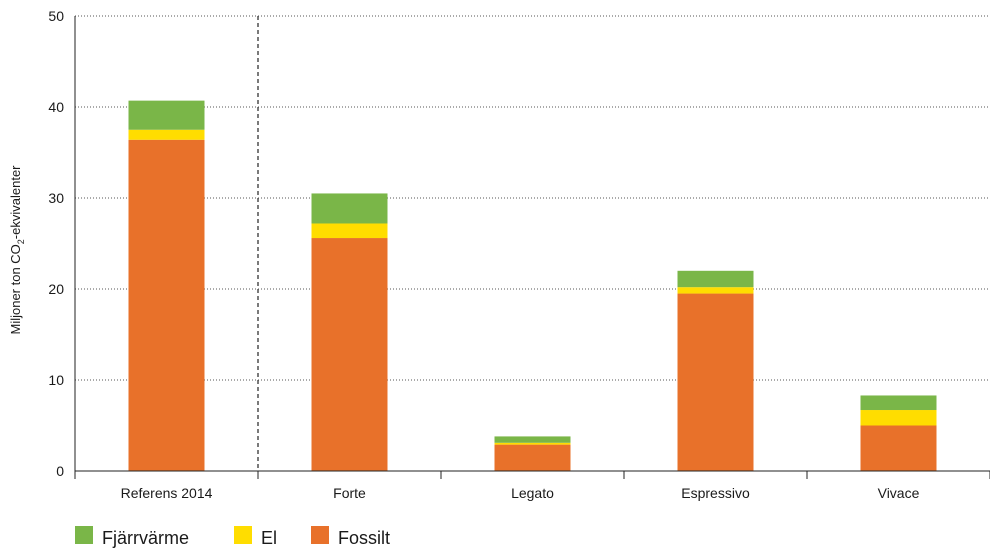 Image resolution: width=990 pixels, height=555 pixels. What do you see at coordinates (56, 198) in the screenshot?
I see `y-tick-label: 30` at bounding box center [56, 198].